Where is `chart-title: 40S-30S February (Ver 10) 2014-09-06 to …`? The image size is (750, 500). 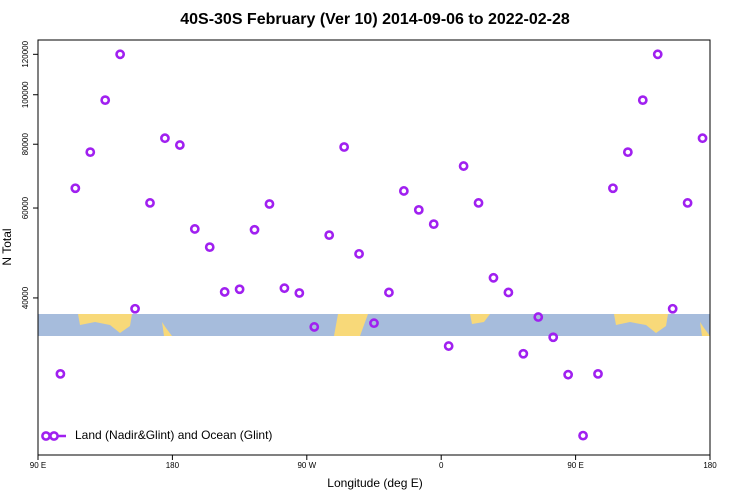
chart-title: 40S-30S February (Ver 10) 2014-09-06 to … is located at coordinates (375, 19).